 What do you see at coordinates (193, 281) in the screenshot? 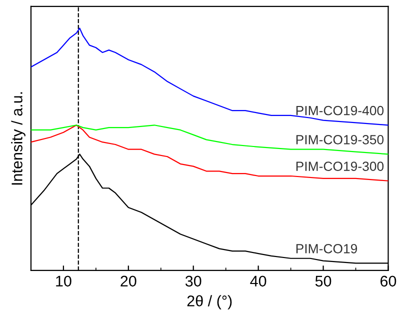
I see `x-tick-label: 30` at bounding box center [193, 281].